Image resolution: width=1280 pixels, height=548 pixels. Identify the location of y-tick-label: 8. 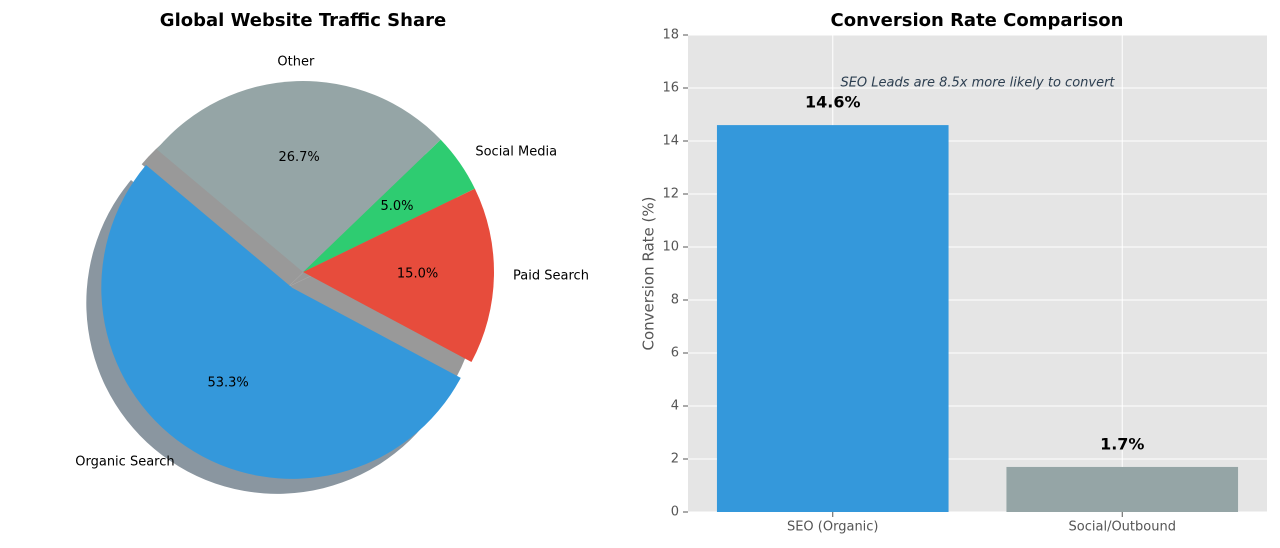
(675, 300).